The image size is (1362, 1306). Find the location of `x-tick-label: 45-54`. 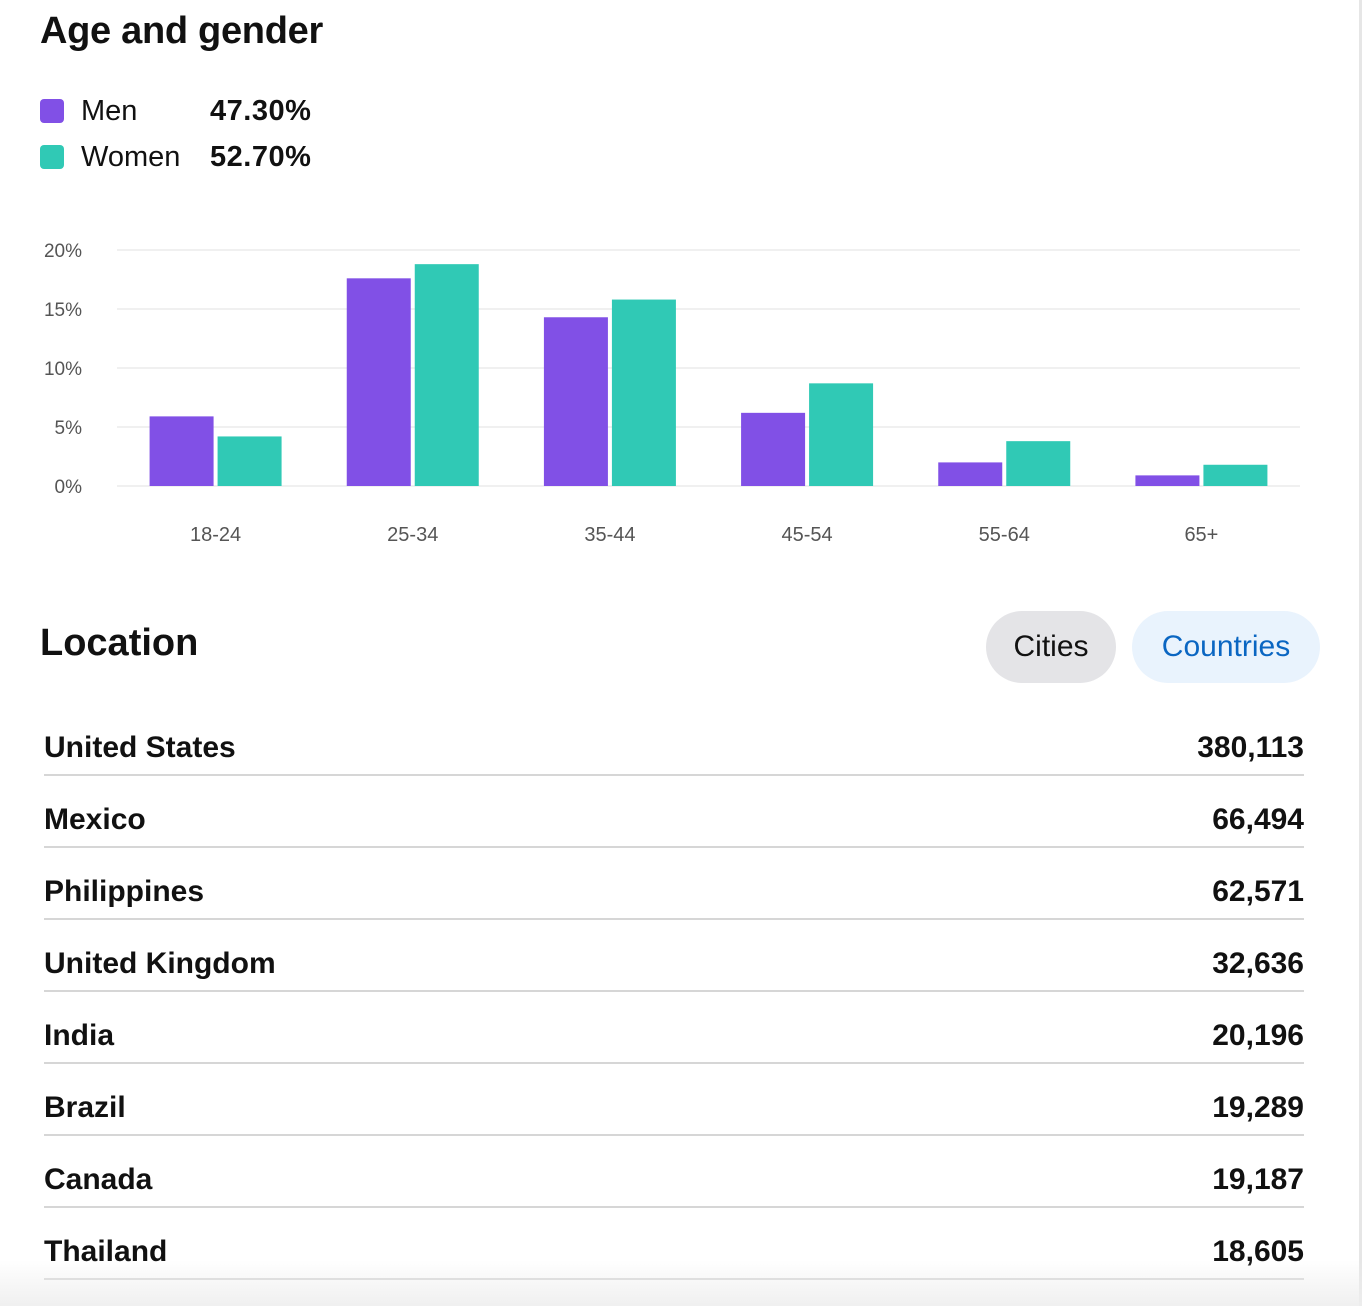

x-tick-label: 45-54 is located at coordinates (807, 535).